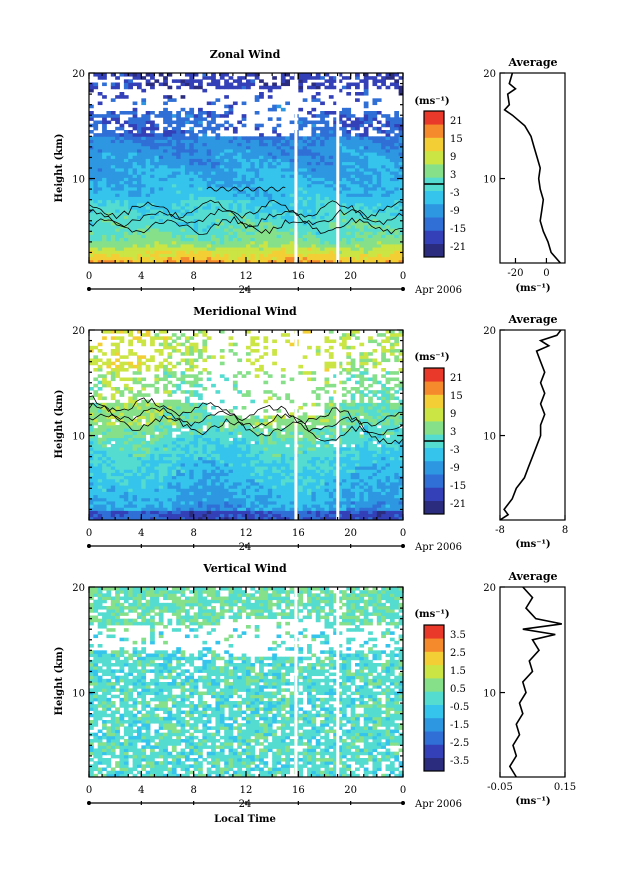  Describe the element at coordinates (434, 118) in the screenshot. I see `colorbar-swatch` at that location.